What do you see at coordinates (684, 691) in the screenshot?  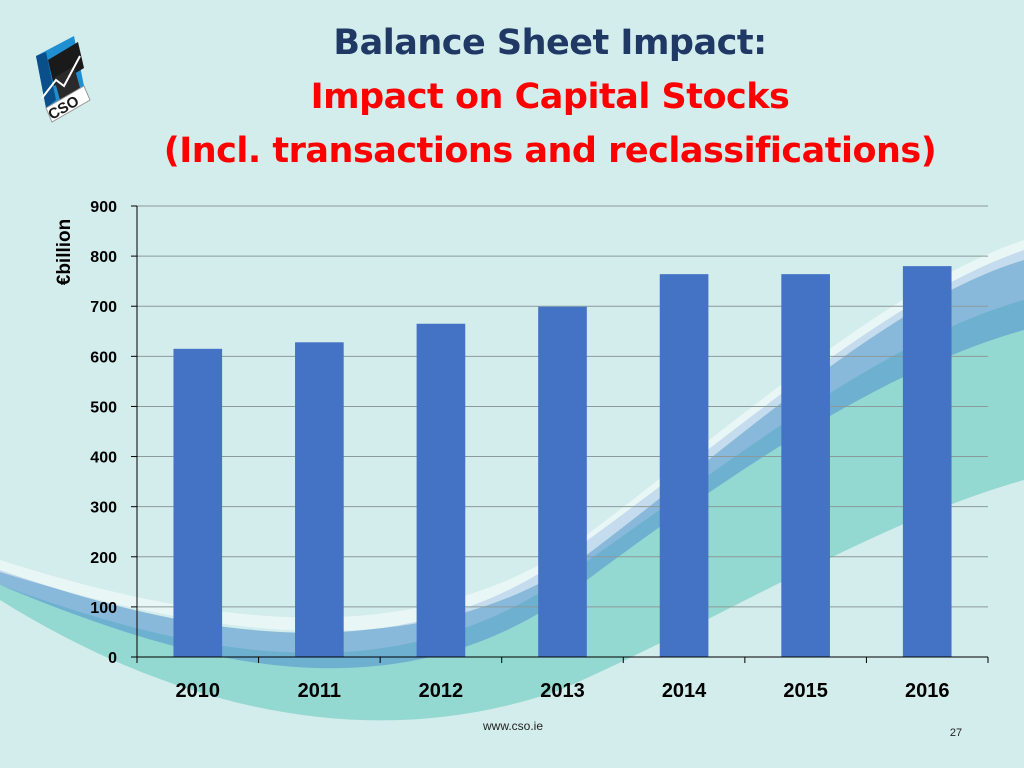 I see `x-tick-label-2014: 2014` at bounding box center [684, 691].